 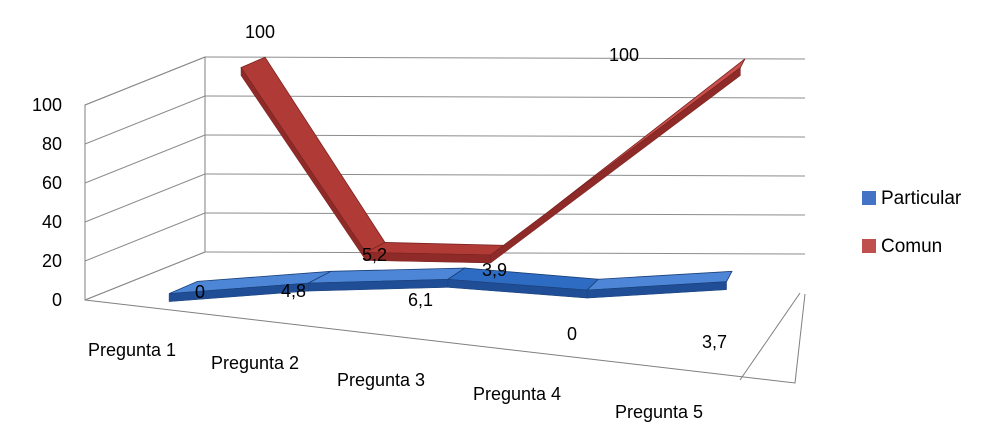 What do you see at coordinates (52, 222) in the screenshot?
I see `y-tick-label: 40` at bounding box center [52, 222].